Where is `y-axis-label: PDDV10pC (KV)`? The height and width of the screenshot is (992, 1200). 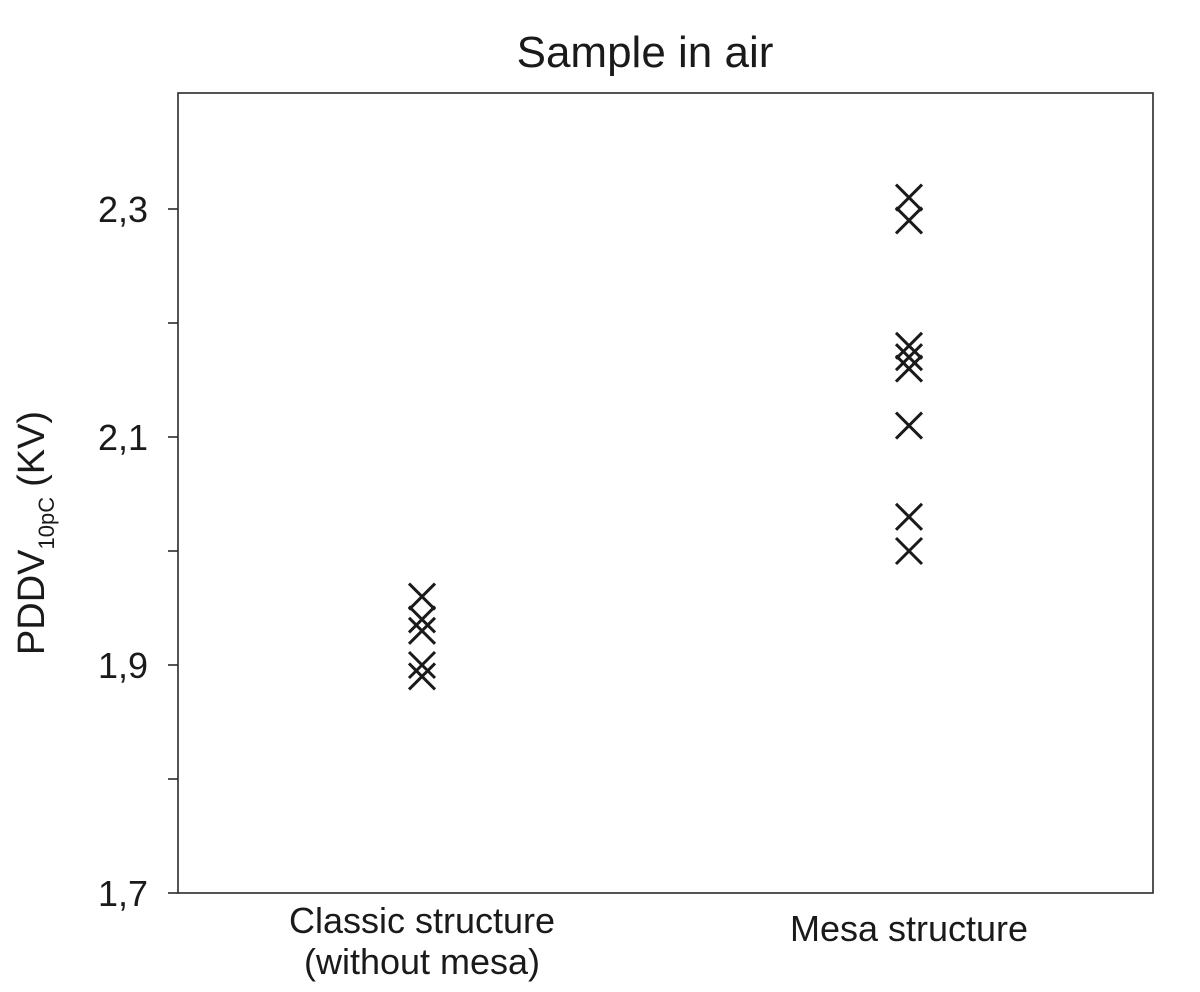 y-axis-label: PDDV10pC (KV) is located at coordinates (35, 533).